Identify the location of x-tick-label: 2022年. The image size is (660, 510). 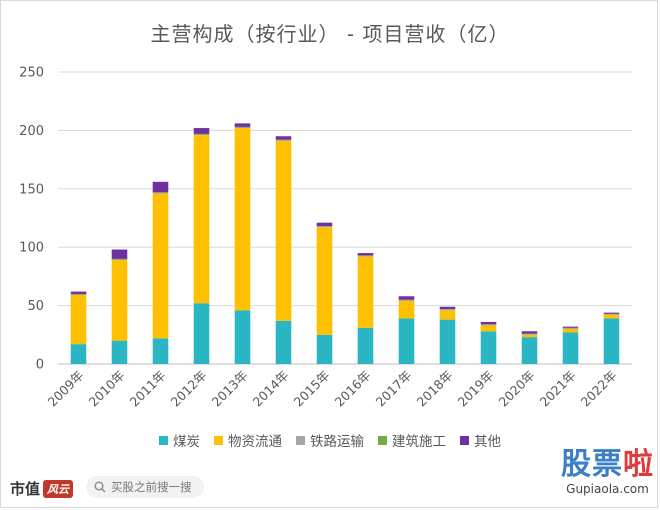
(599, 389).